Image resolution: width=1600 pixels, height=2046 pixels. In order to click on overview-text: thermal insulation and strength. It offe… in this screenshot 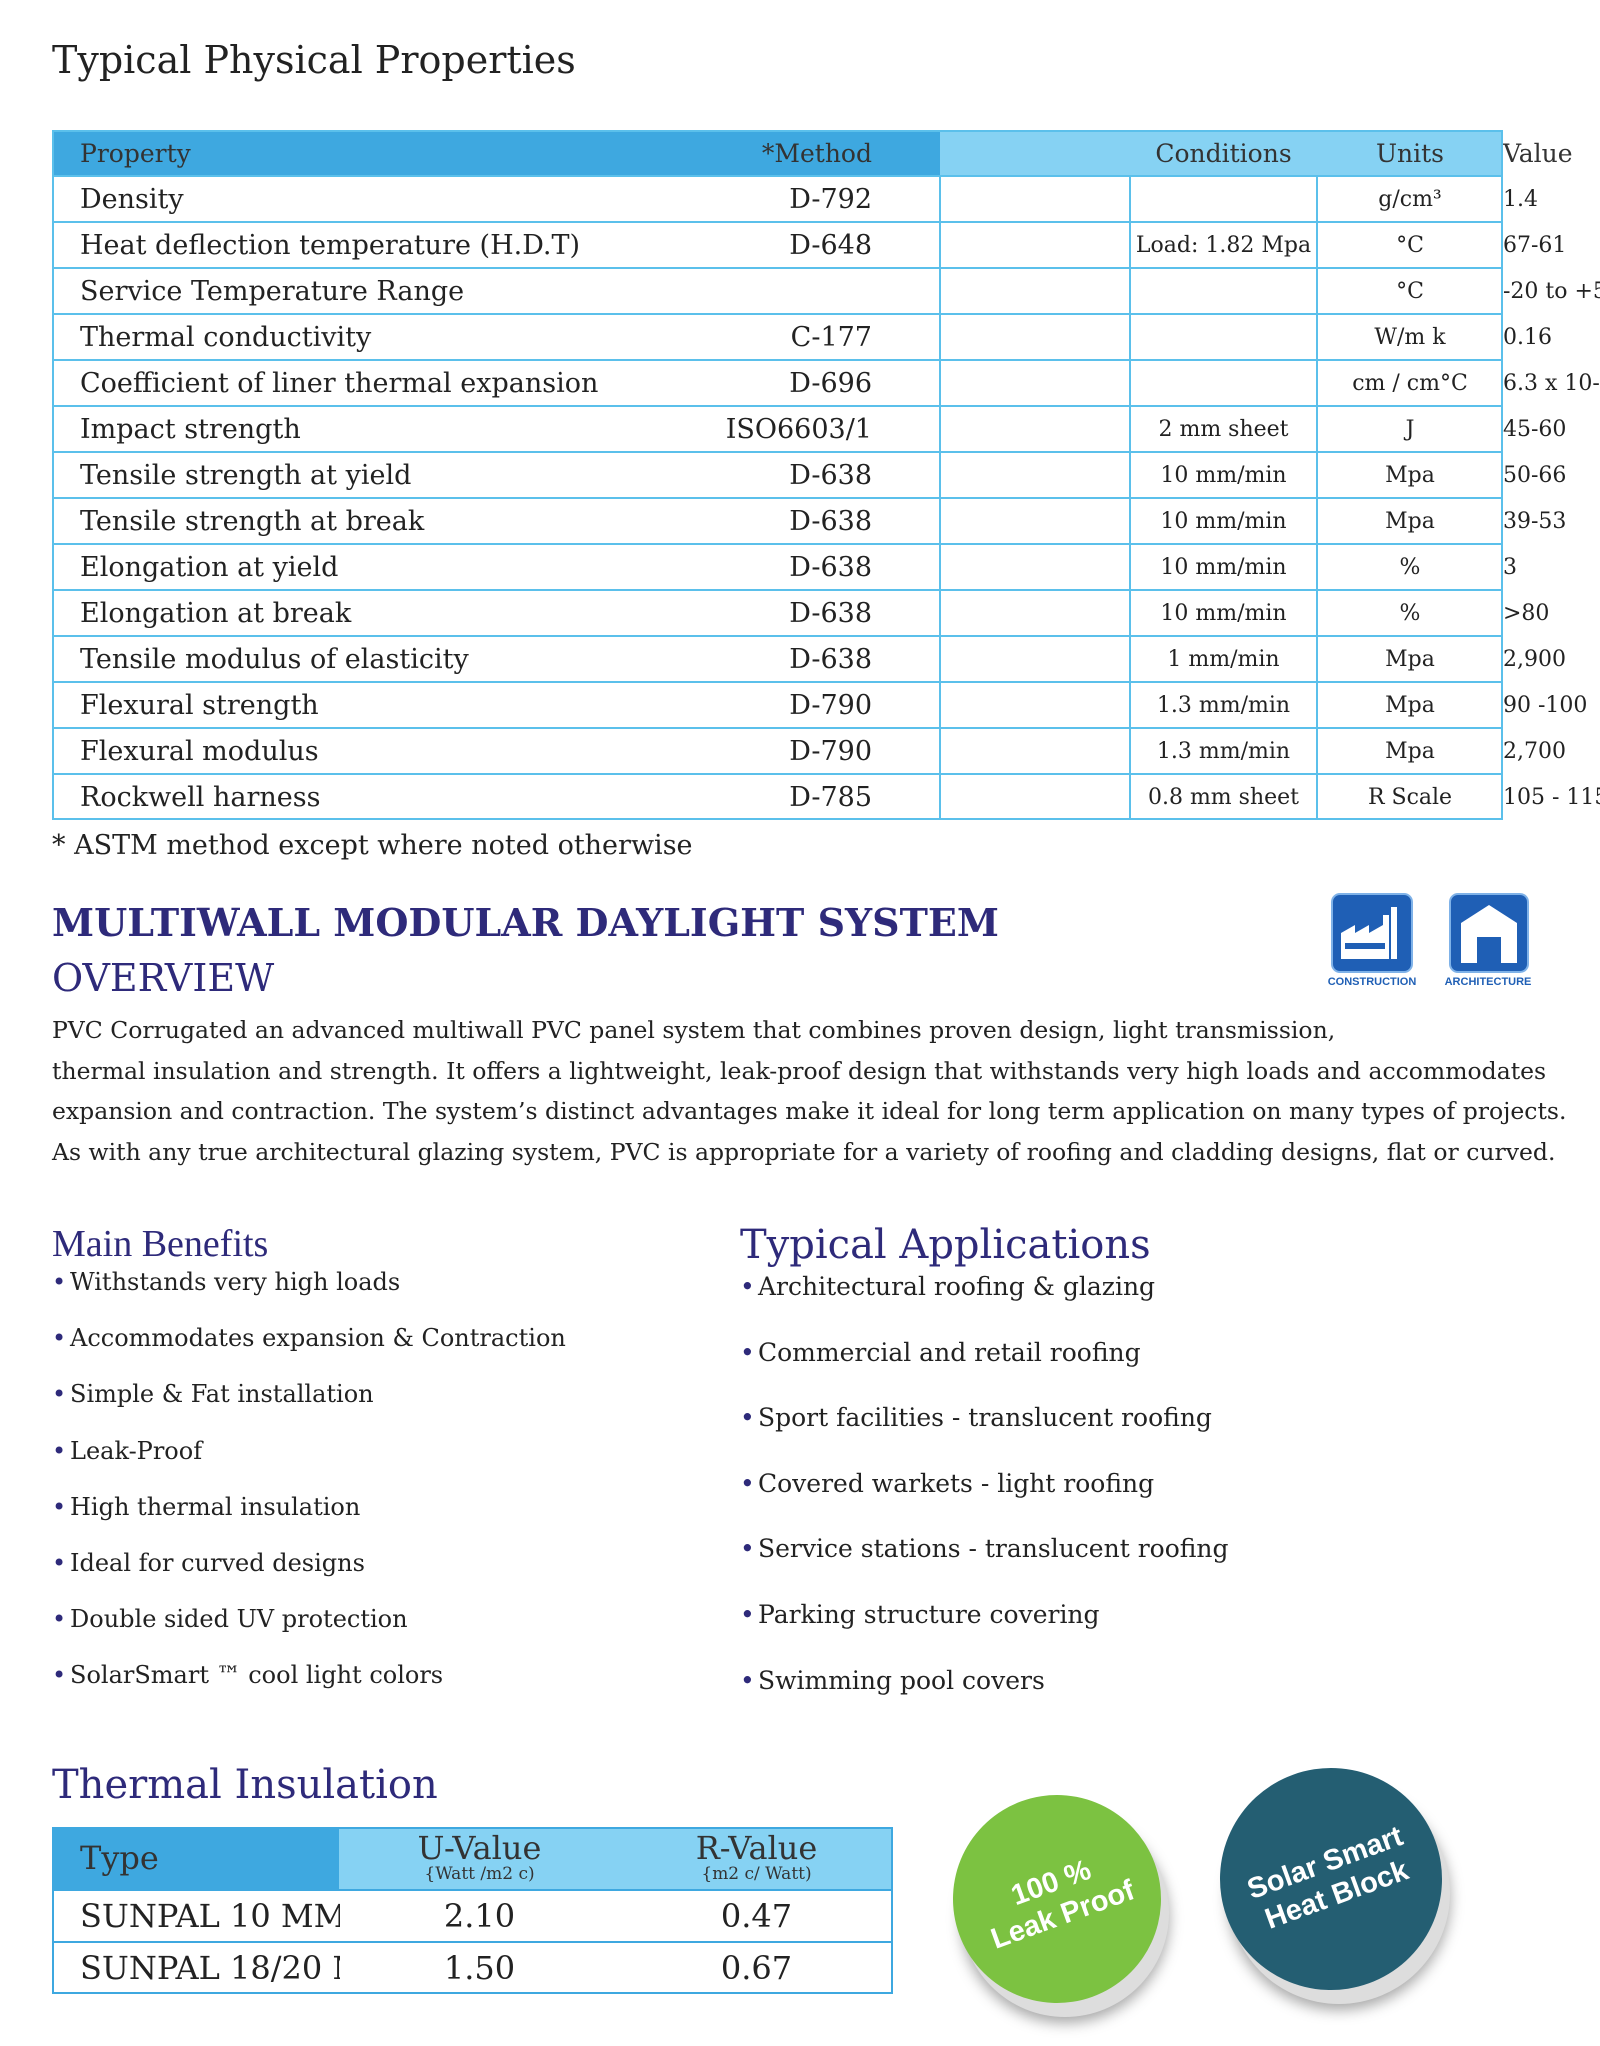, I will do `click(799, 1070)`.